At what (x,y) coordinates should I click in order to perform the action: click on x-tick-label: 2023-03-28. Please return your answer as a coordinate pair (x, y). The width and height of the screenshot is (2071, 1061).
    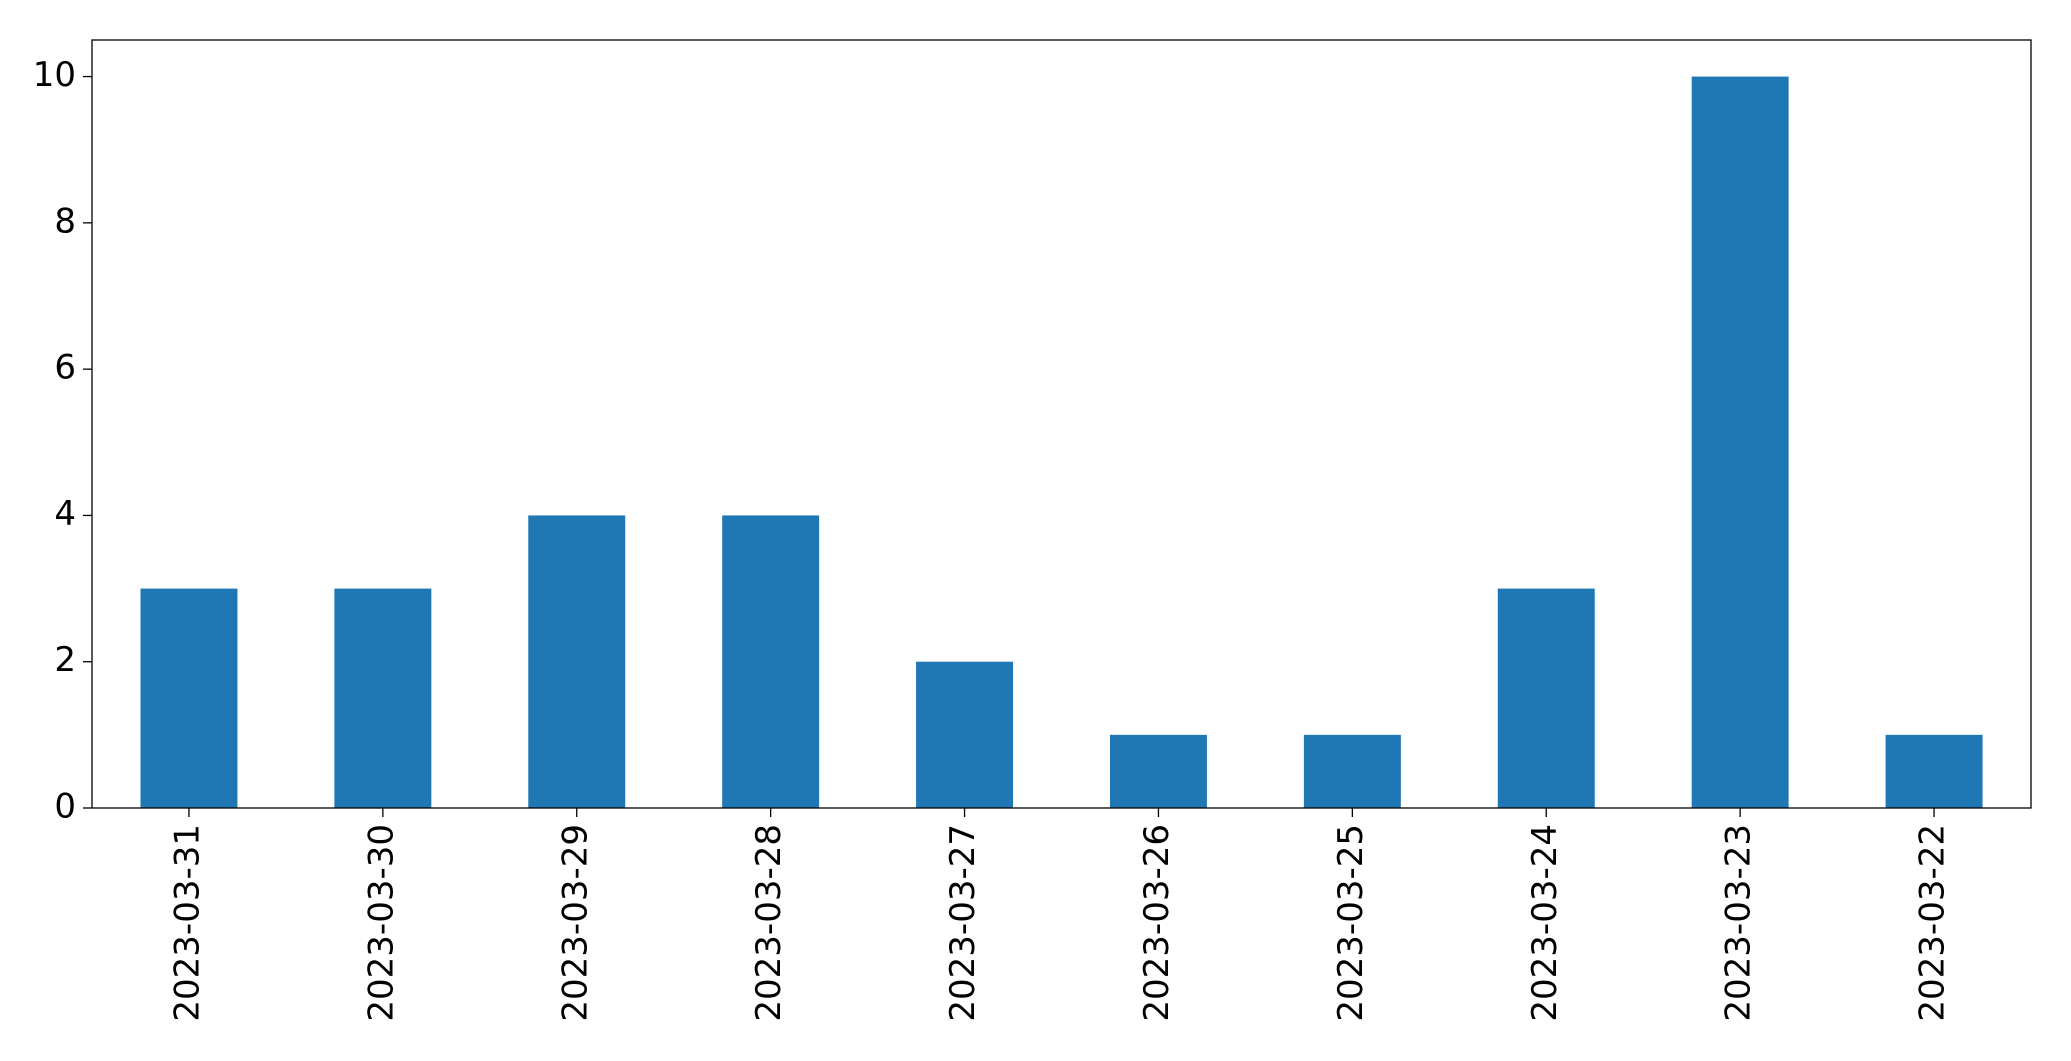
    Looking at the image, I should click on (769, 923).